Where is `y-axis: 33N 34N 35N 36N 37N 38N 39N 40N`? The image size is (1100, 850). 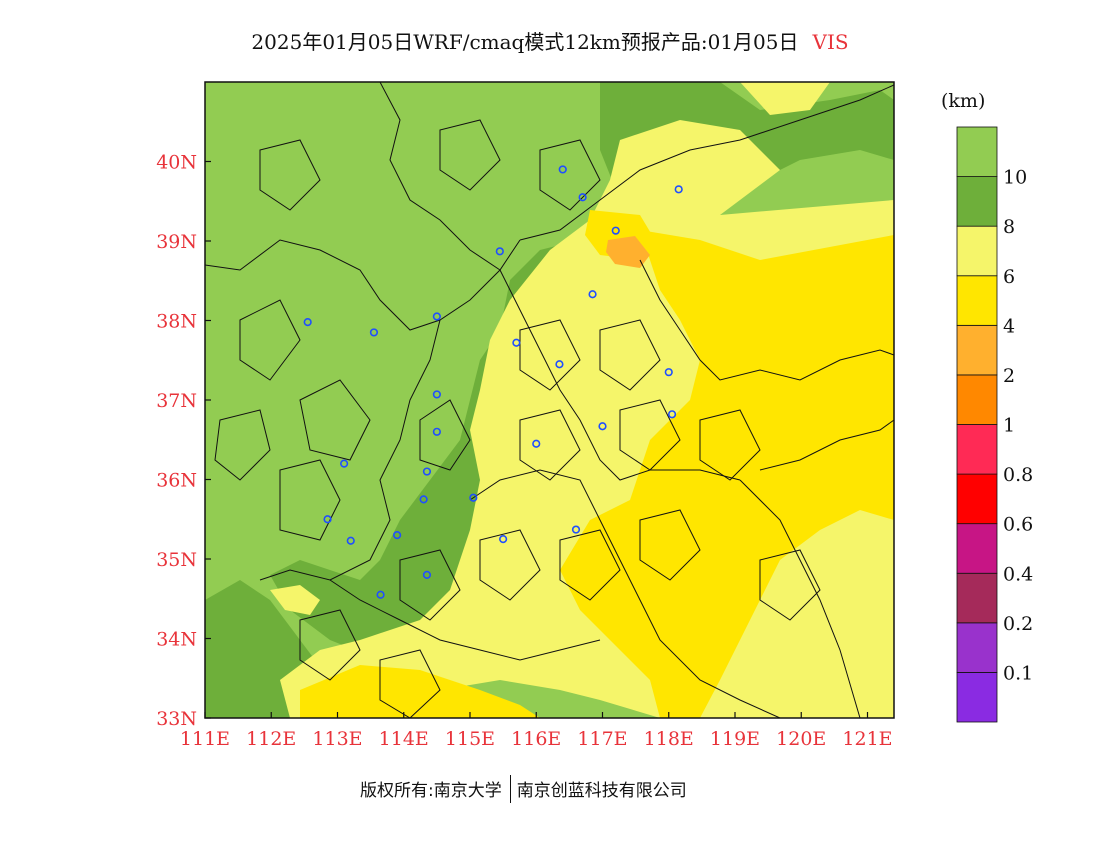 y-axis: 33N 34N 35N 36N 37N 38N 39N 40N is located at coordinates (183, 441).